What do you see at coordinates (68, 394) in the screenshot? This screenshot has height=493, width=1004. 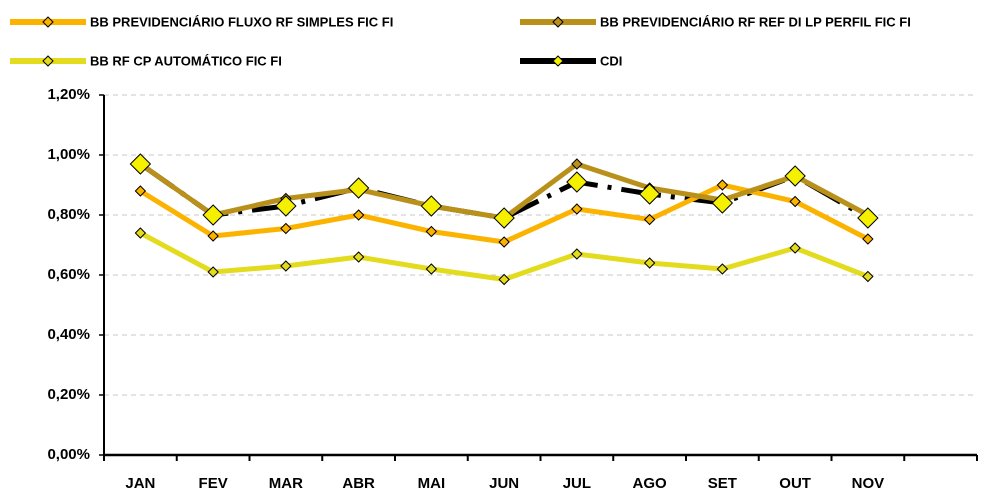 I see `y-tick-label: 0,20%` at bounding box center [68, 394].